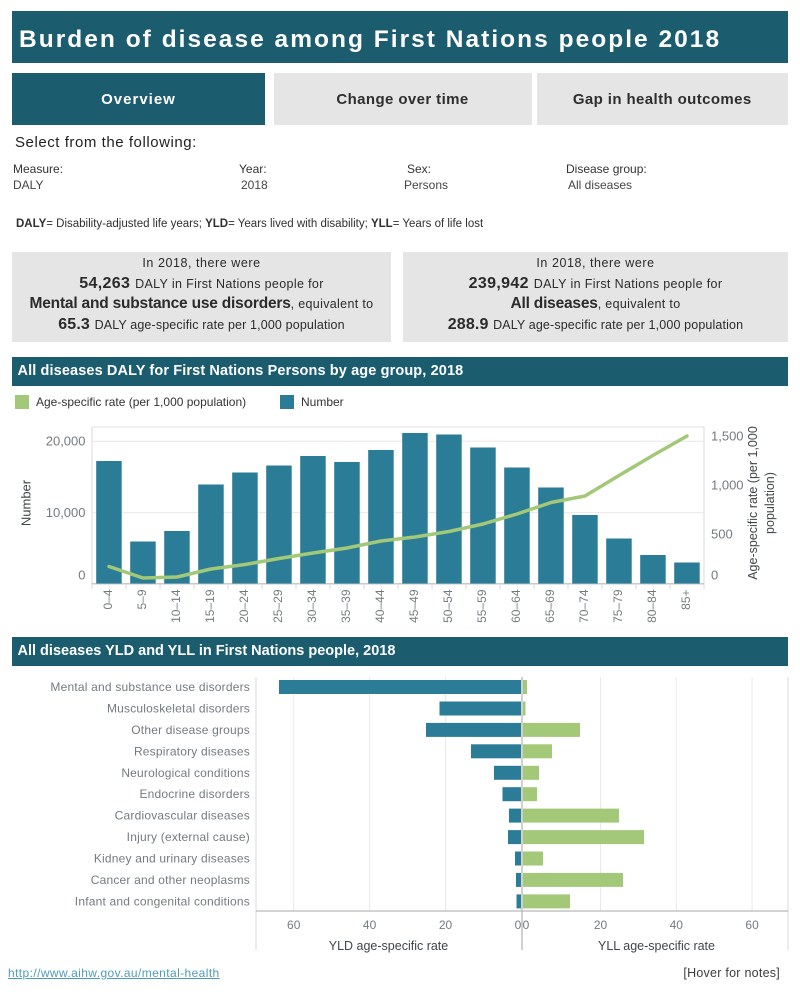 Image resolution: width=800 pixels, height=1000 pixels. What do you see at coordinates (278, 606) in the screenshot?
I see `svg-text: 25–29` at bounding box center [278, 606].